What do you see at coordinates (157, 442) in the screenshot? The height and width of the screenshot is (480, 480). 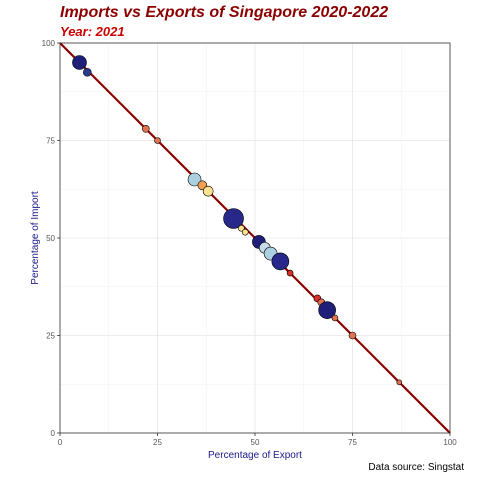 I see `x-tick-label: 25` at bounding box center [157, 442].